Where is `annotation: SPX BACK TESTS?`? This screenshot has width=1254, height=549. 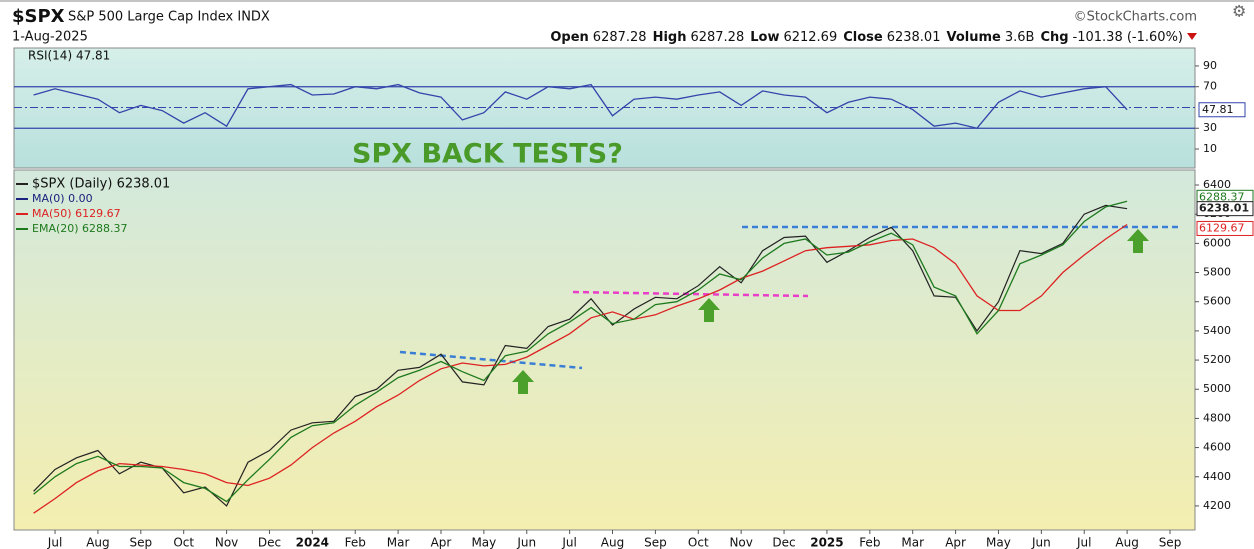 annotation: SPX BACK TESTS? is located at coordinates (487, 154).